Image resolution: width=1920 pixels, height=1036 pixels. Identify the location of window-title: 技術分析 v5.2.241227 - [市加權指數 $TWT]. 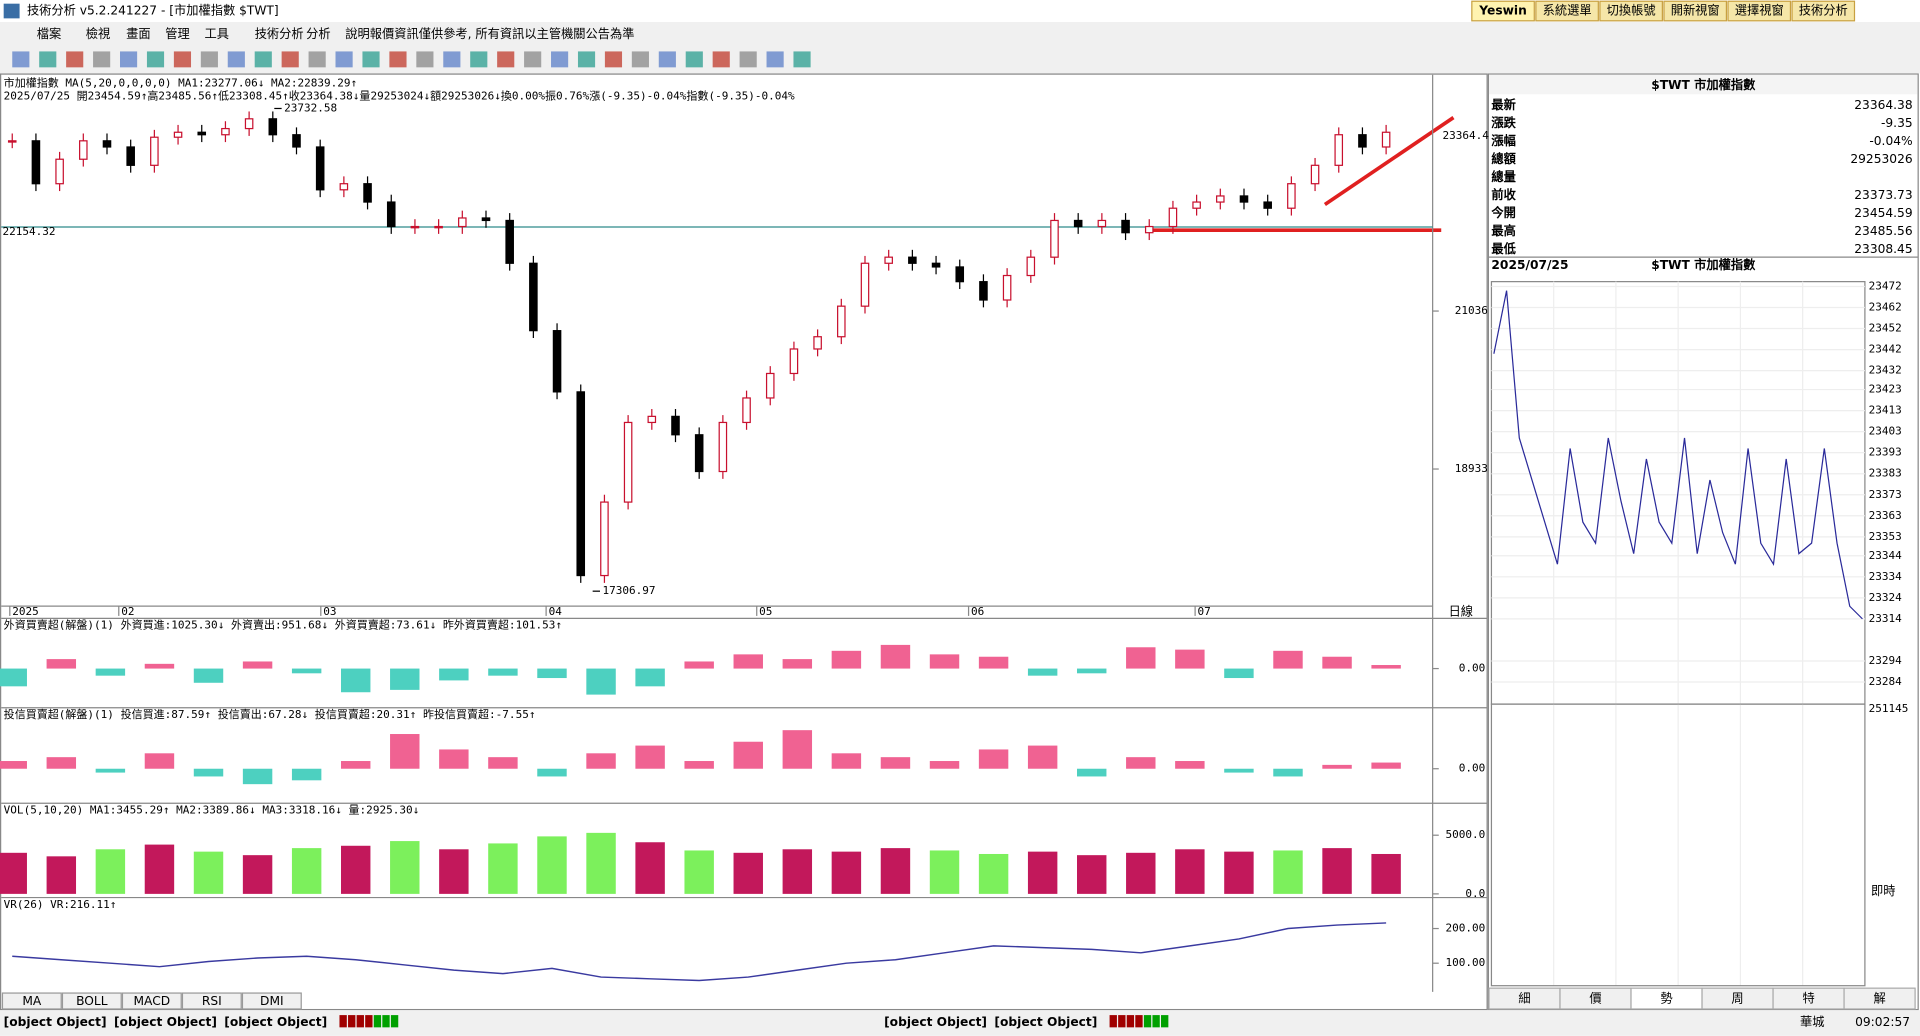
(153, 10).